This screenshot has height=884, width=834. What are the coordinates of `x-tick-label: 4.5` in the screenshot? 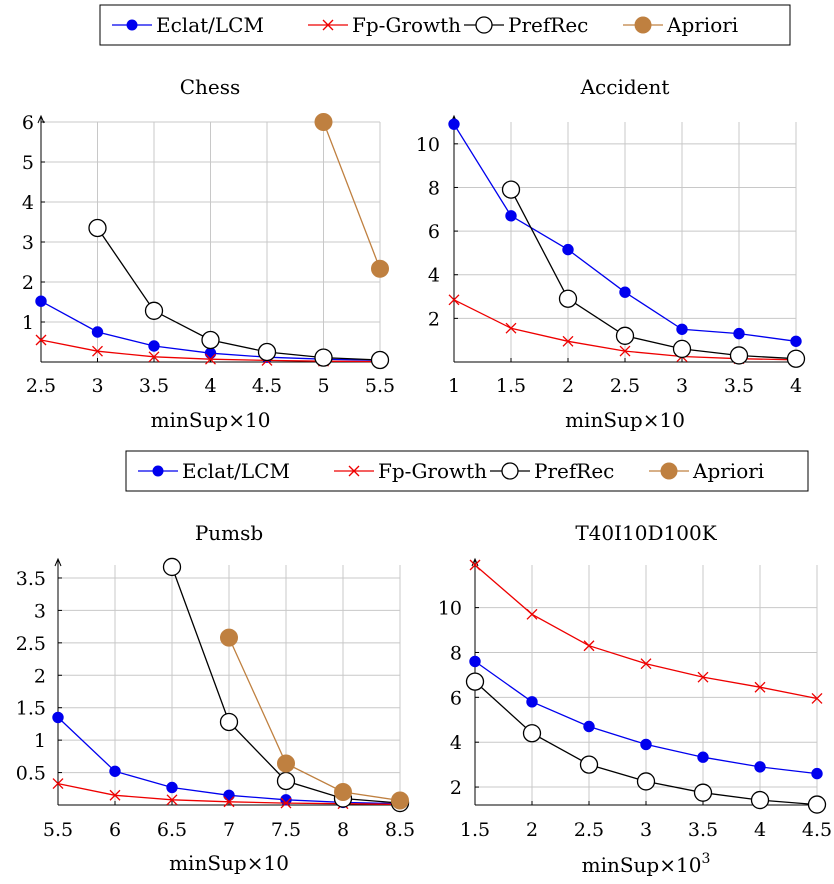 It's located at (267, 386).